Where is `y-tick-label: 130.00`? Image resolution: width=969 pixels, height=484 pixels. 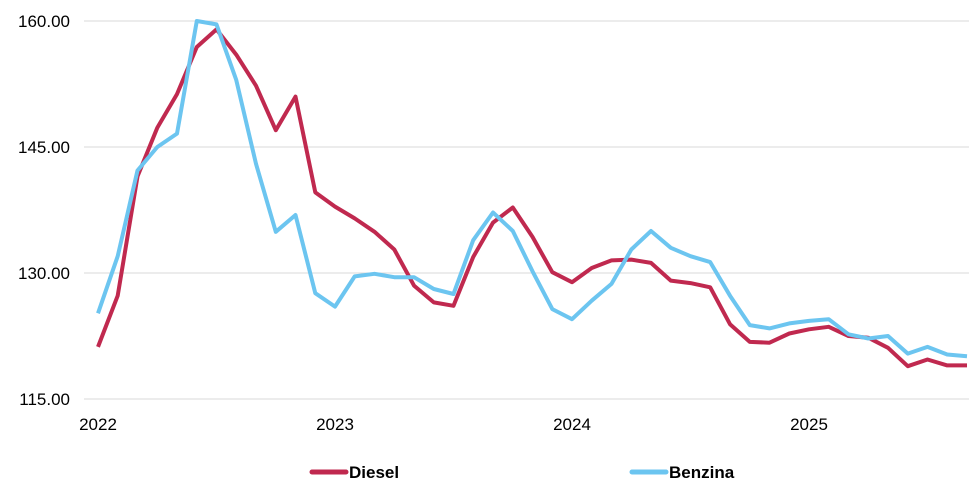
y-tick-label: 130.00 is located at coordinates (44, 273).